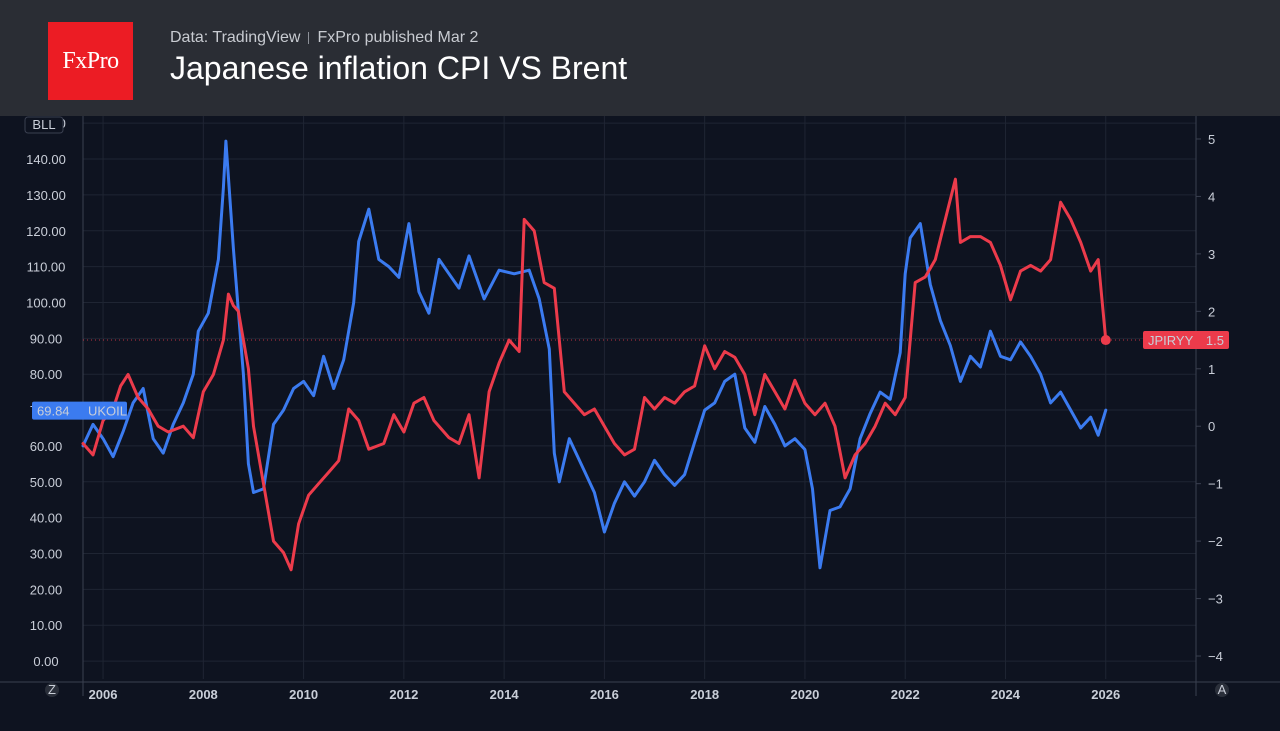 This screenshot has height=731, width=1280. Describe the element at coordinates (1215, 541) in the screenshot. I see `right-axis-tick: −2` at that location.